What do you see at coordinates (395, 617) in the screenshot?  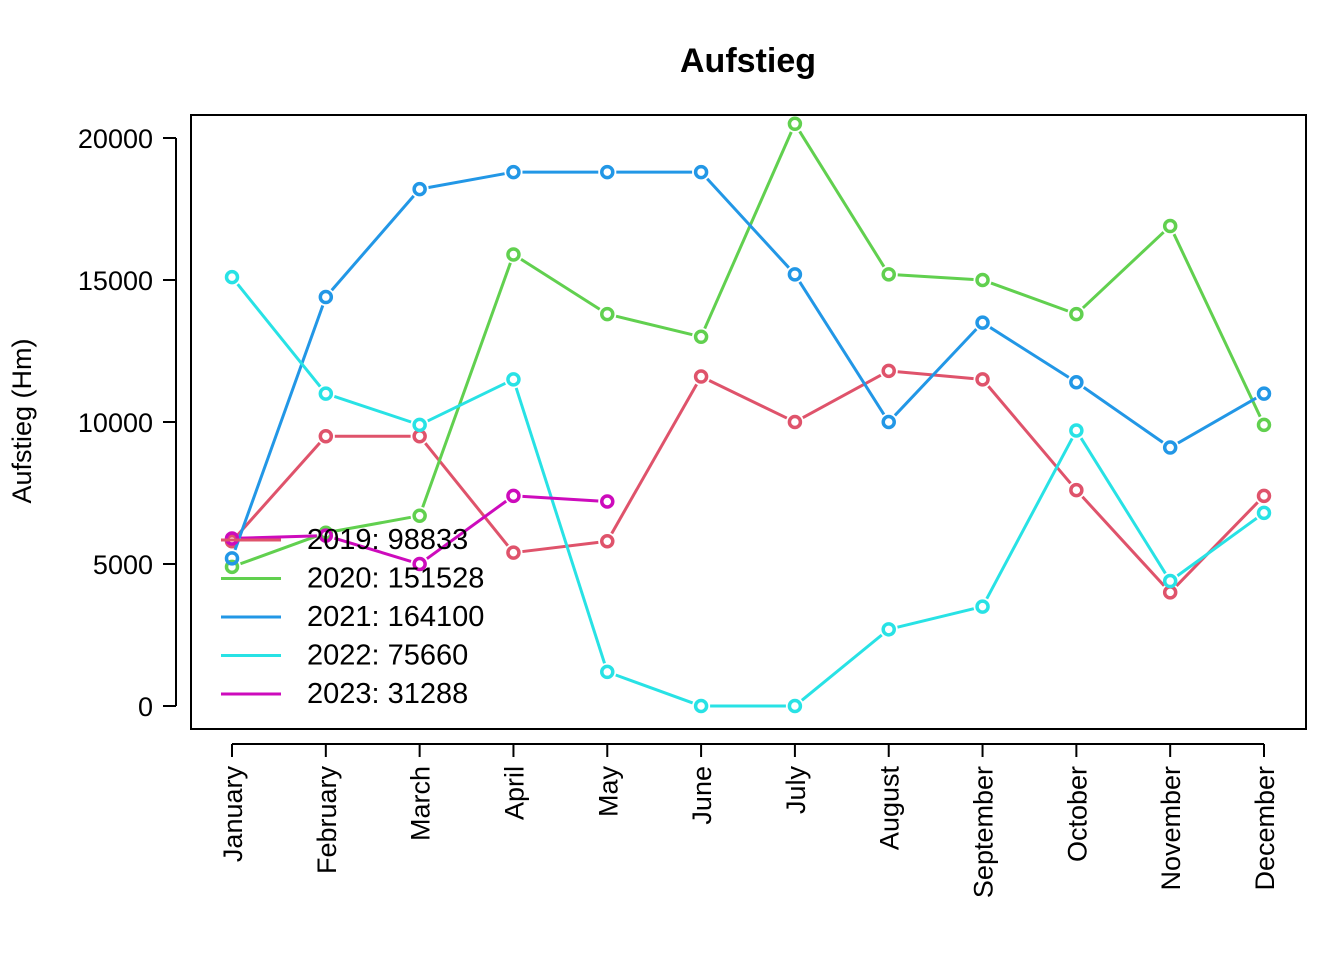 I see `legend-label: 2021: 164100` at bounding box center [395, 617].